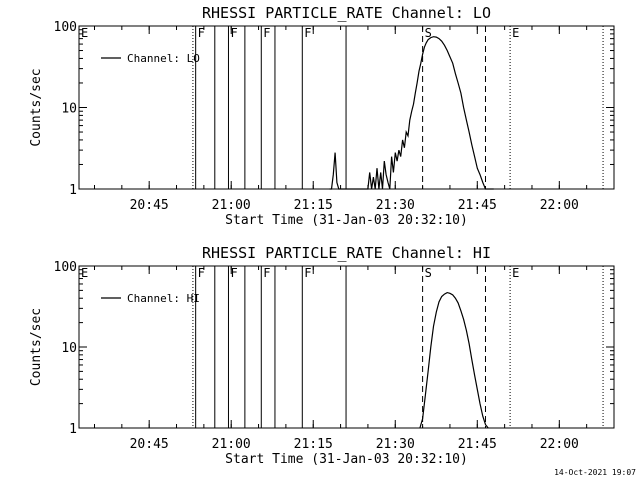 This screenshot has height=480, width=640. Describe the element at coordinates (163, 58) in the screenshot. I see `legend-label: Channel: LO` at that location.